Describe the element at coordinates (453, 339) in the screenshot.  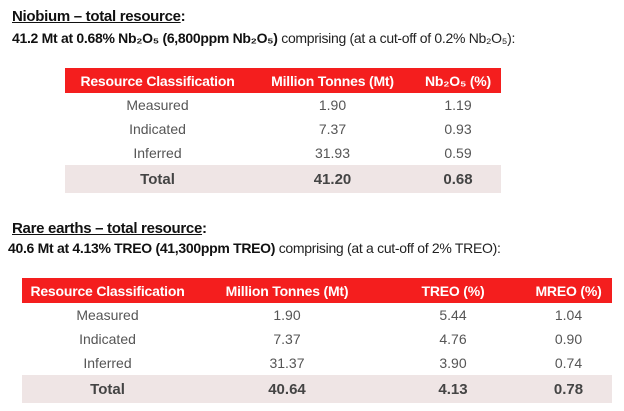
I see `cell: 4.76` at that location.